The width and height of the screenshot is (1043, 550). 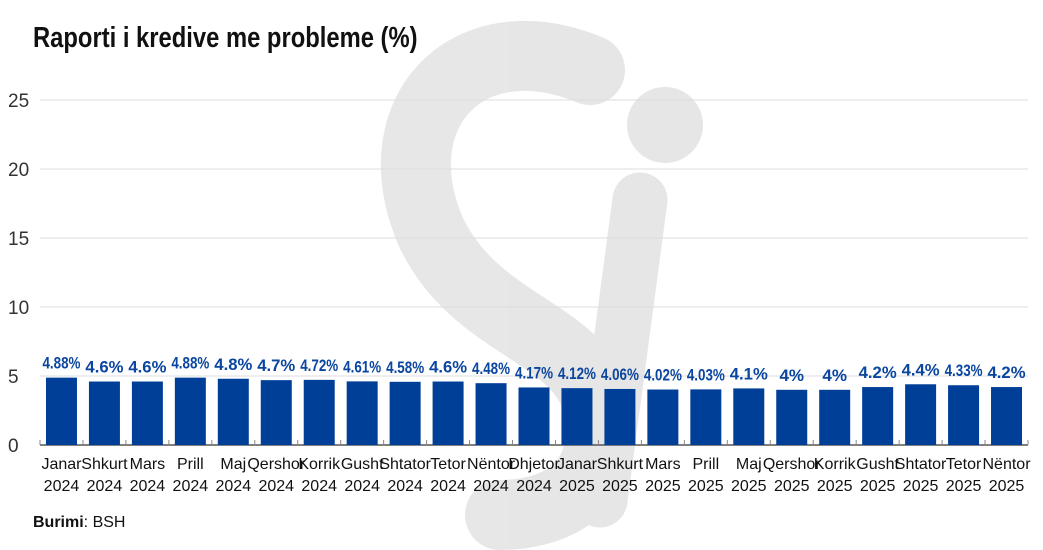 What do you see at coordinates (749, 373) in the screenshot?
I see `value-label: 4.1%` at bounding box center [749, 373].